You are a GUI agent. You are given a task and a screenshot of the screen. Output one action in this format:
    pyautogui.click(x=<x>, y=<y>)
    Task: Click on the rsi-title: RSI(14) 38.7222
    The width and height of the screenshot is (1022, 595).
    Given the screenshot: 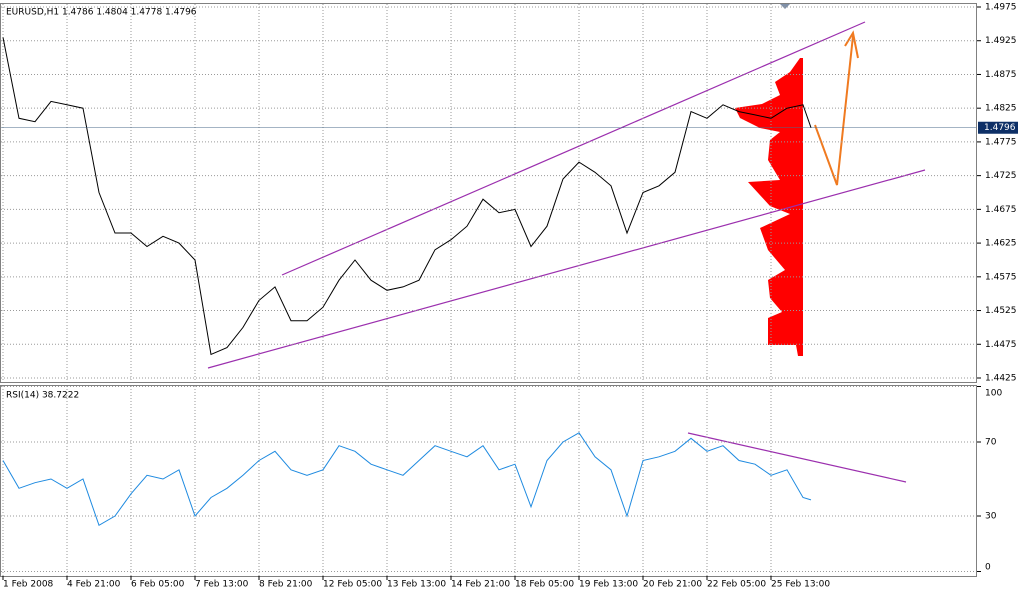 What is the action you would take?
    pyautogui.click(x=42, y=396)
    